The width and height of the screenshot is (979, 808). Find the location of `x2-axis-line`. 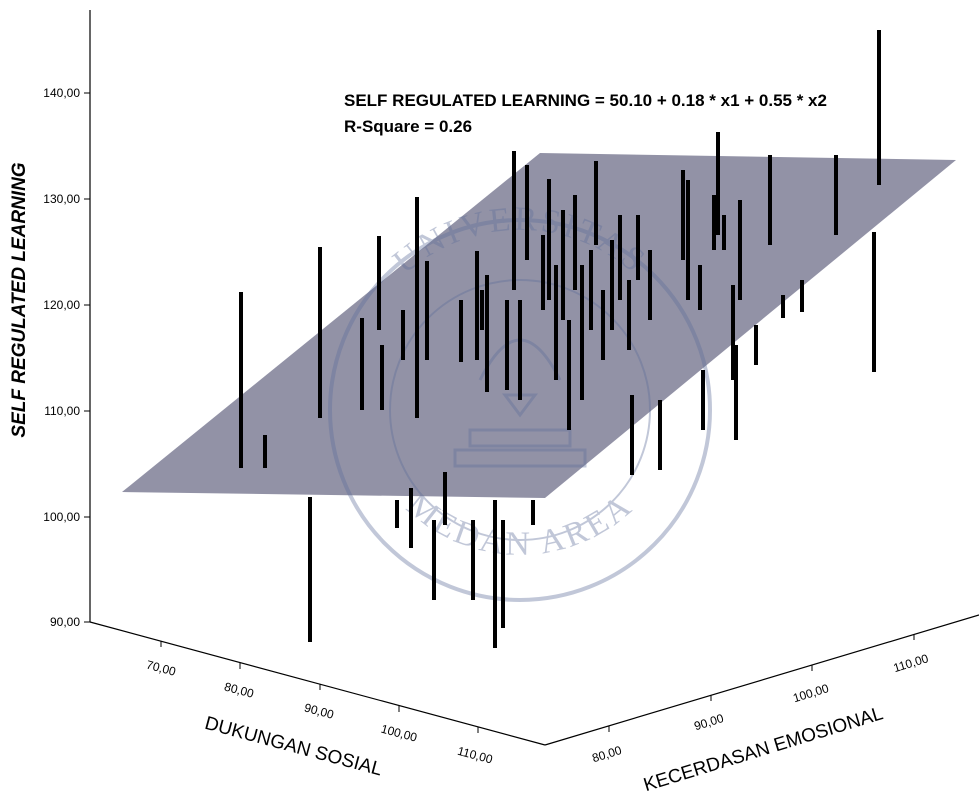

x2-axis-line is located at coordinates (761, 680).